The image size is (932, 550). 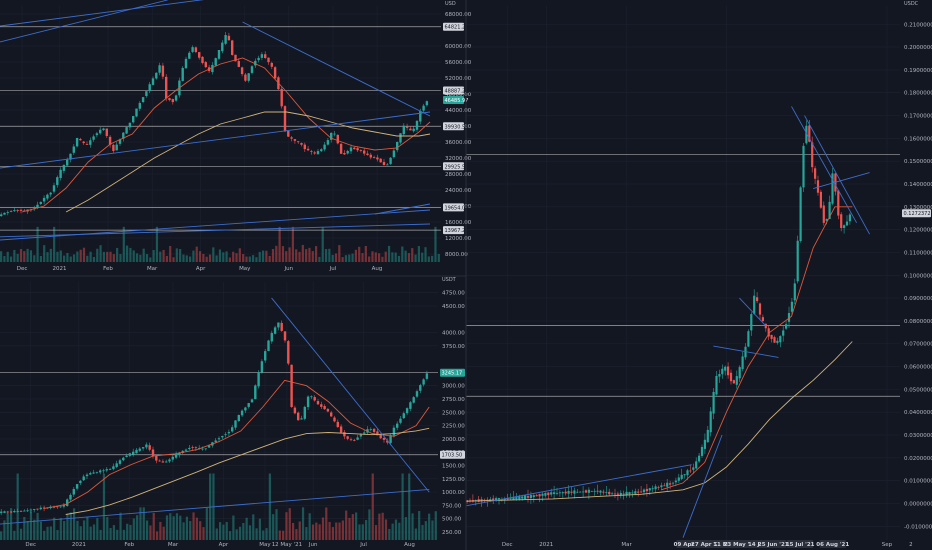 What do you see at coordinates (918, 368) in the screenshot?
I see `y-tick-label: 0.0600000000` at bounding box center [918, 368].